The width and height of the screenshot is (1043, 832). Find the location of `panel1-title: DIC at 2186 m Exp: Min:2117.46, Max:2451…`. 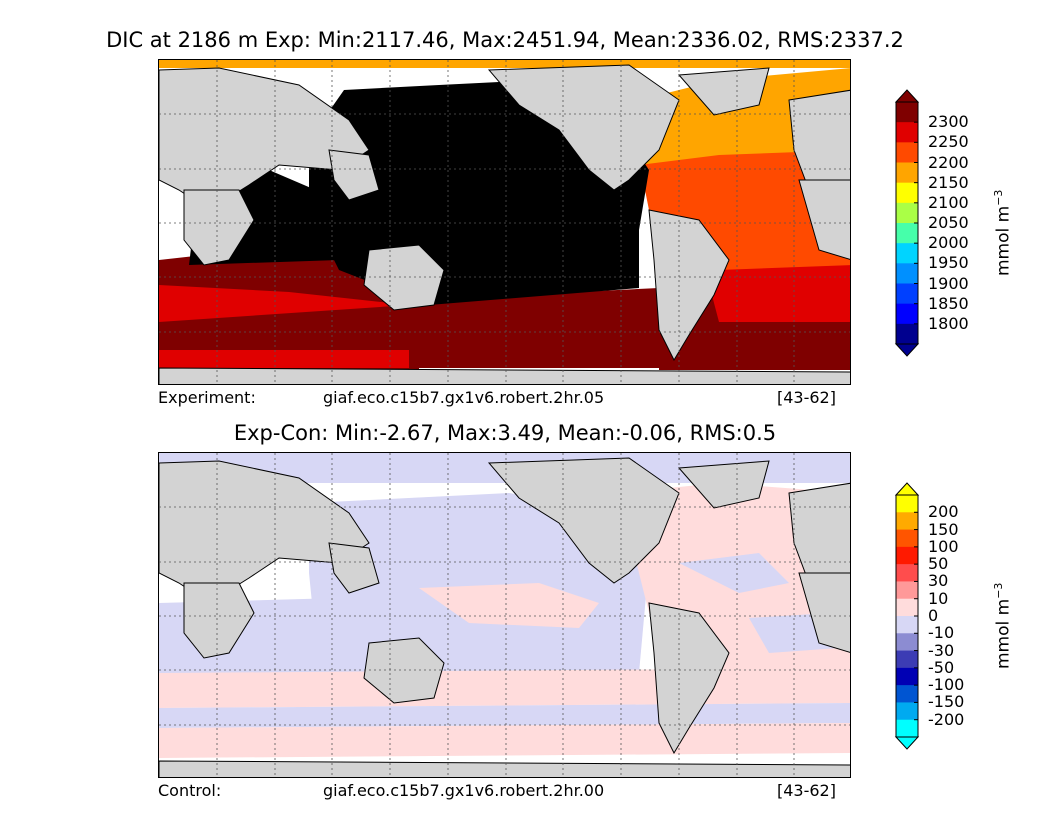

panel1-title: DIC at 2186 m Exp: Min:2117.46, Max:2451… is located at coordinates (505, 40).